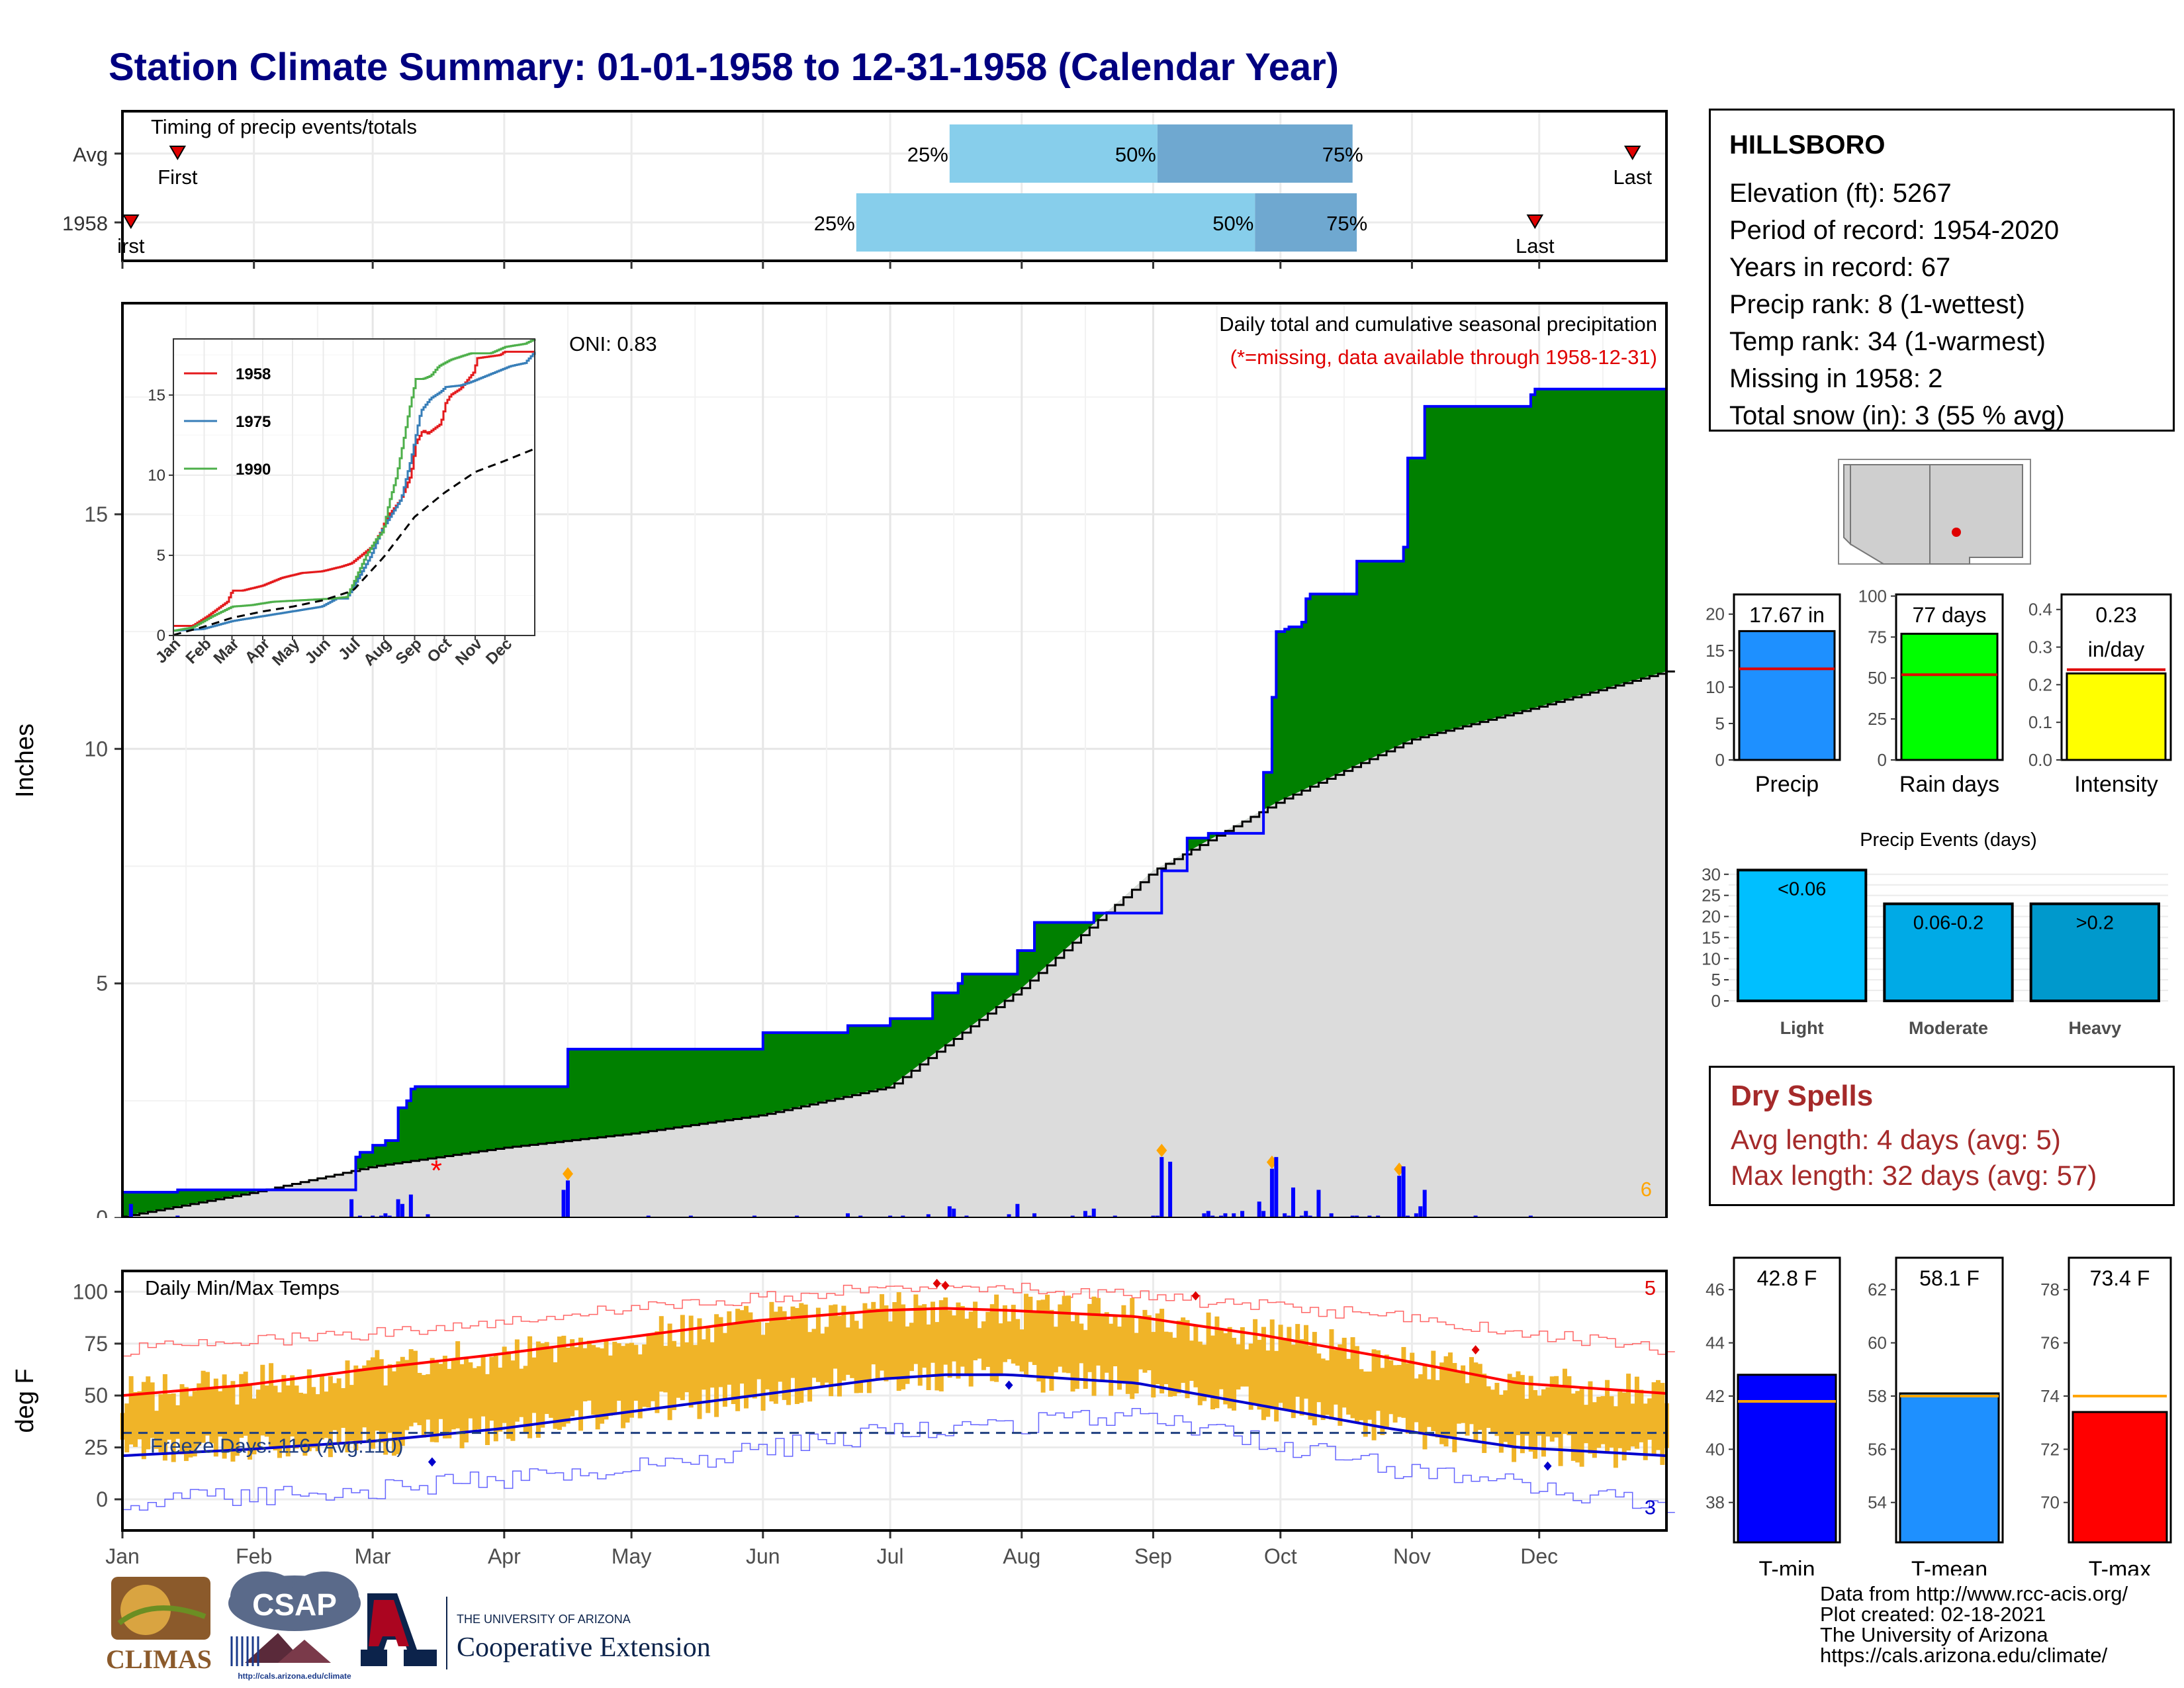 This screenshot has height=1688, width=2184. I want to click on month-label: Nov, so click(1412, 1556).